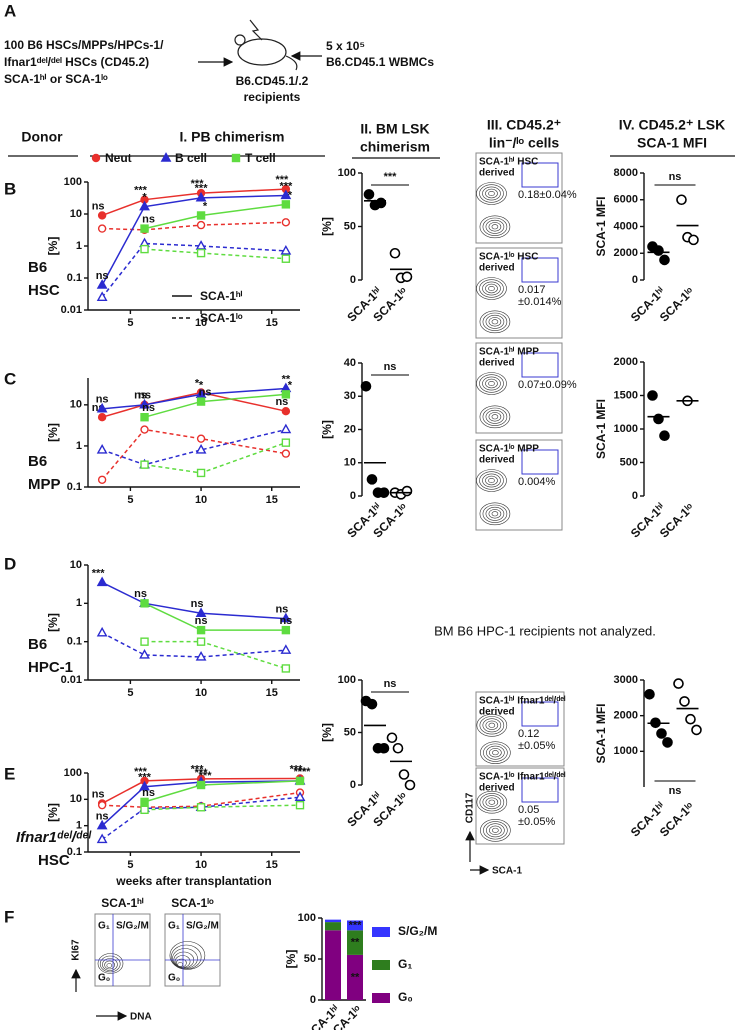 This screenshot has width=741, height=1030. I want to click on flow-title: SCA-1ʰⁱ MPP, so click(509, 352).